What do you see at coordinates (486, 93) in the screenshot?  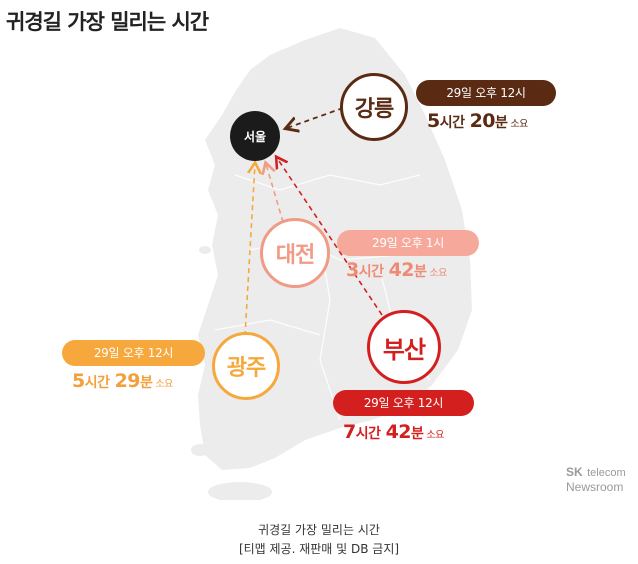 I see `time-pill-gangneung: 29일 오후 12시` at bounding box center [486, 93].